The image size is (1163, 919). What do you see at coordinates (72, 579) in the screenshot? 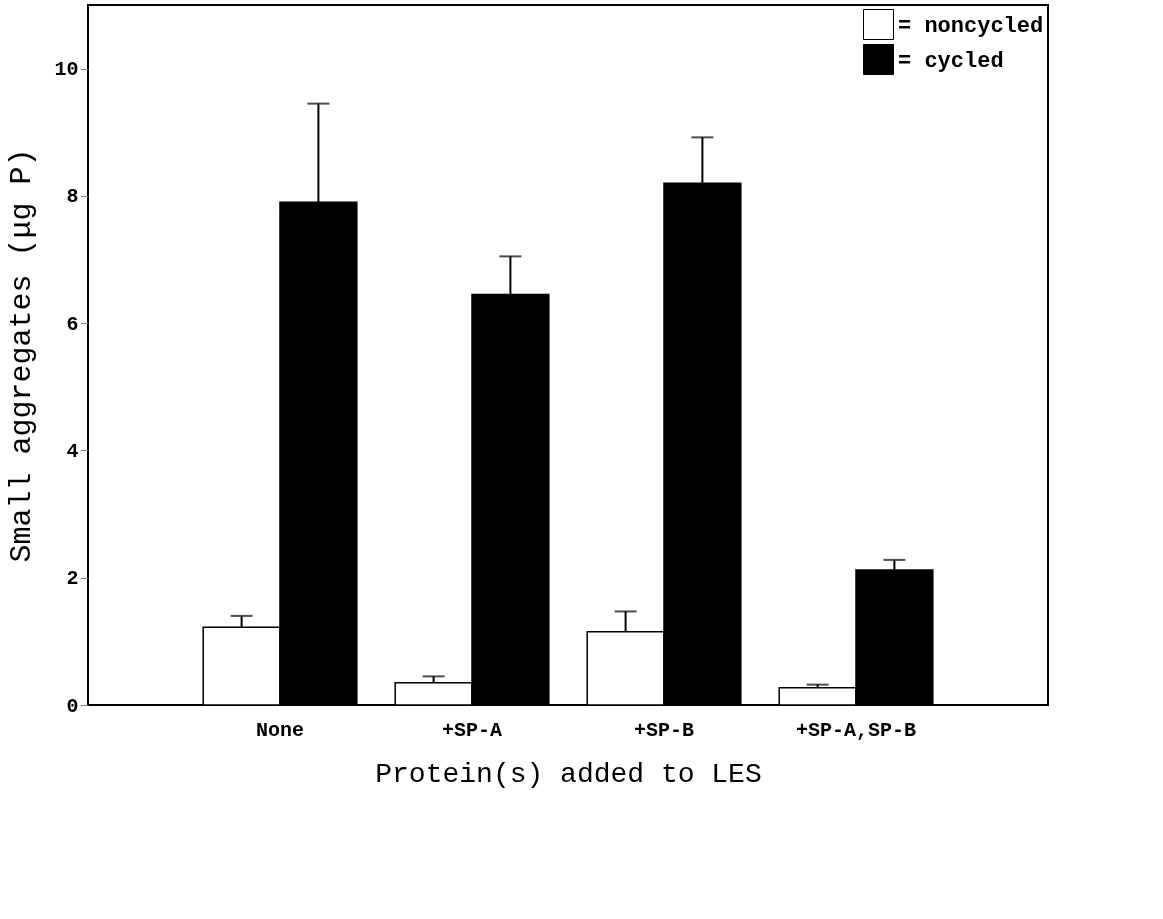
I see `y-tick-label: 2` at bounding box center [72, 579].